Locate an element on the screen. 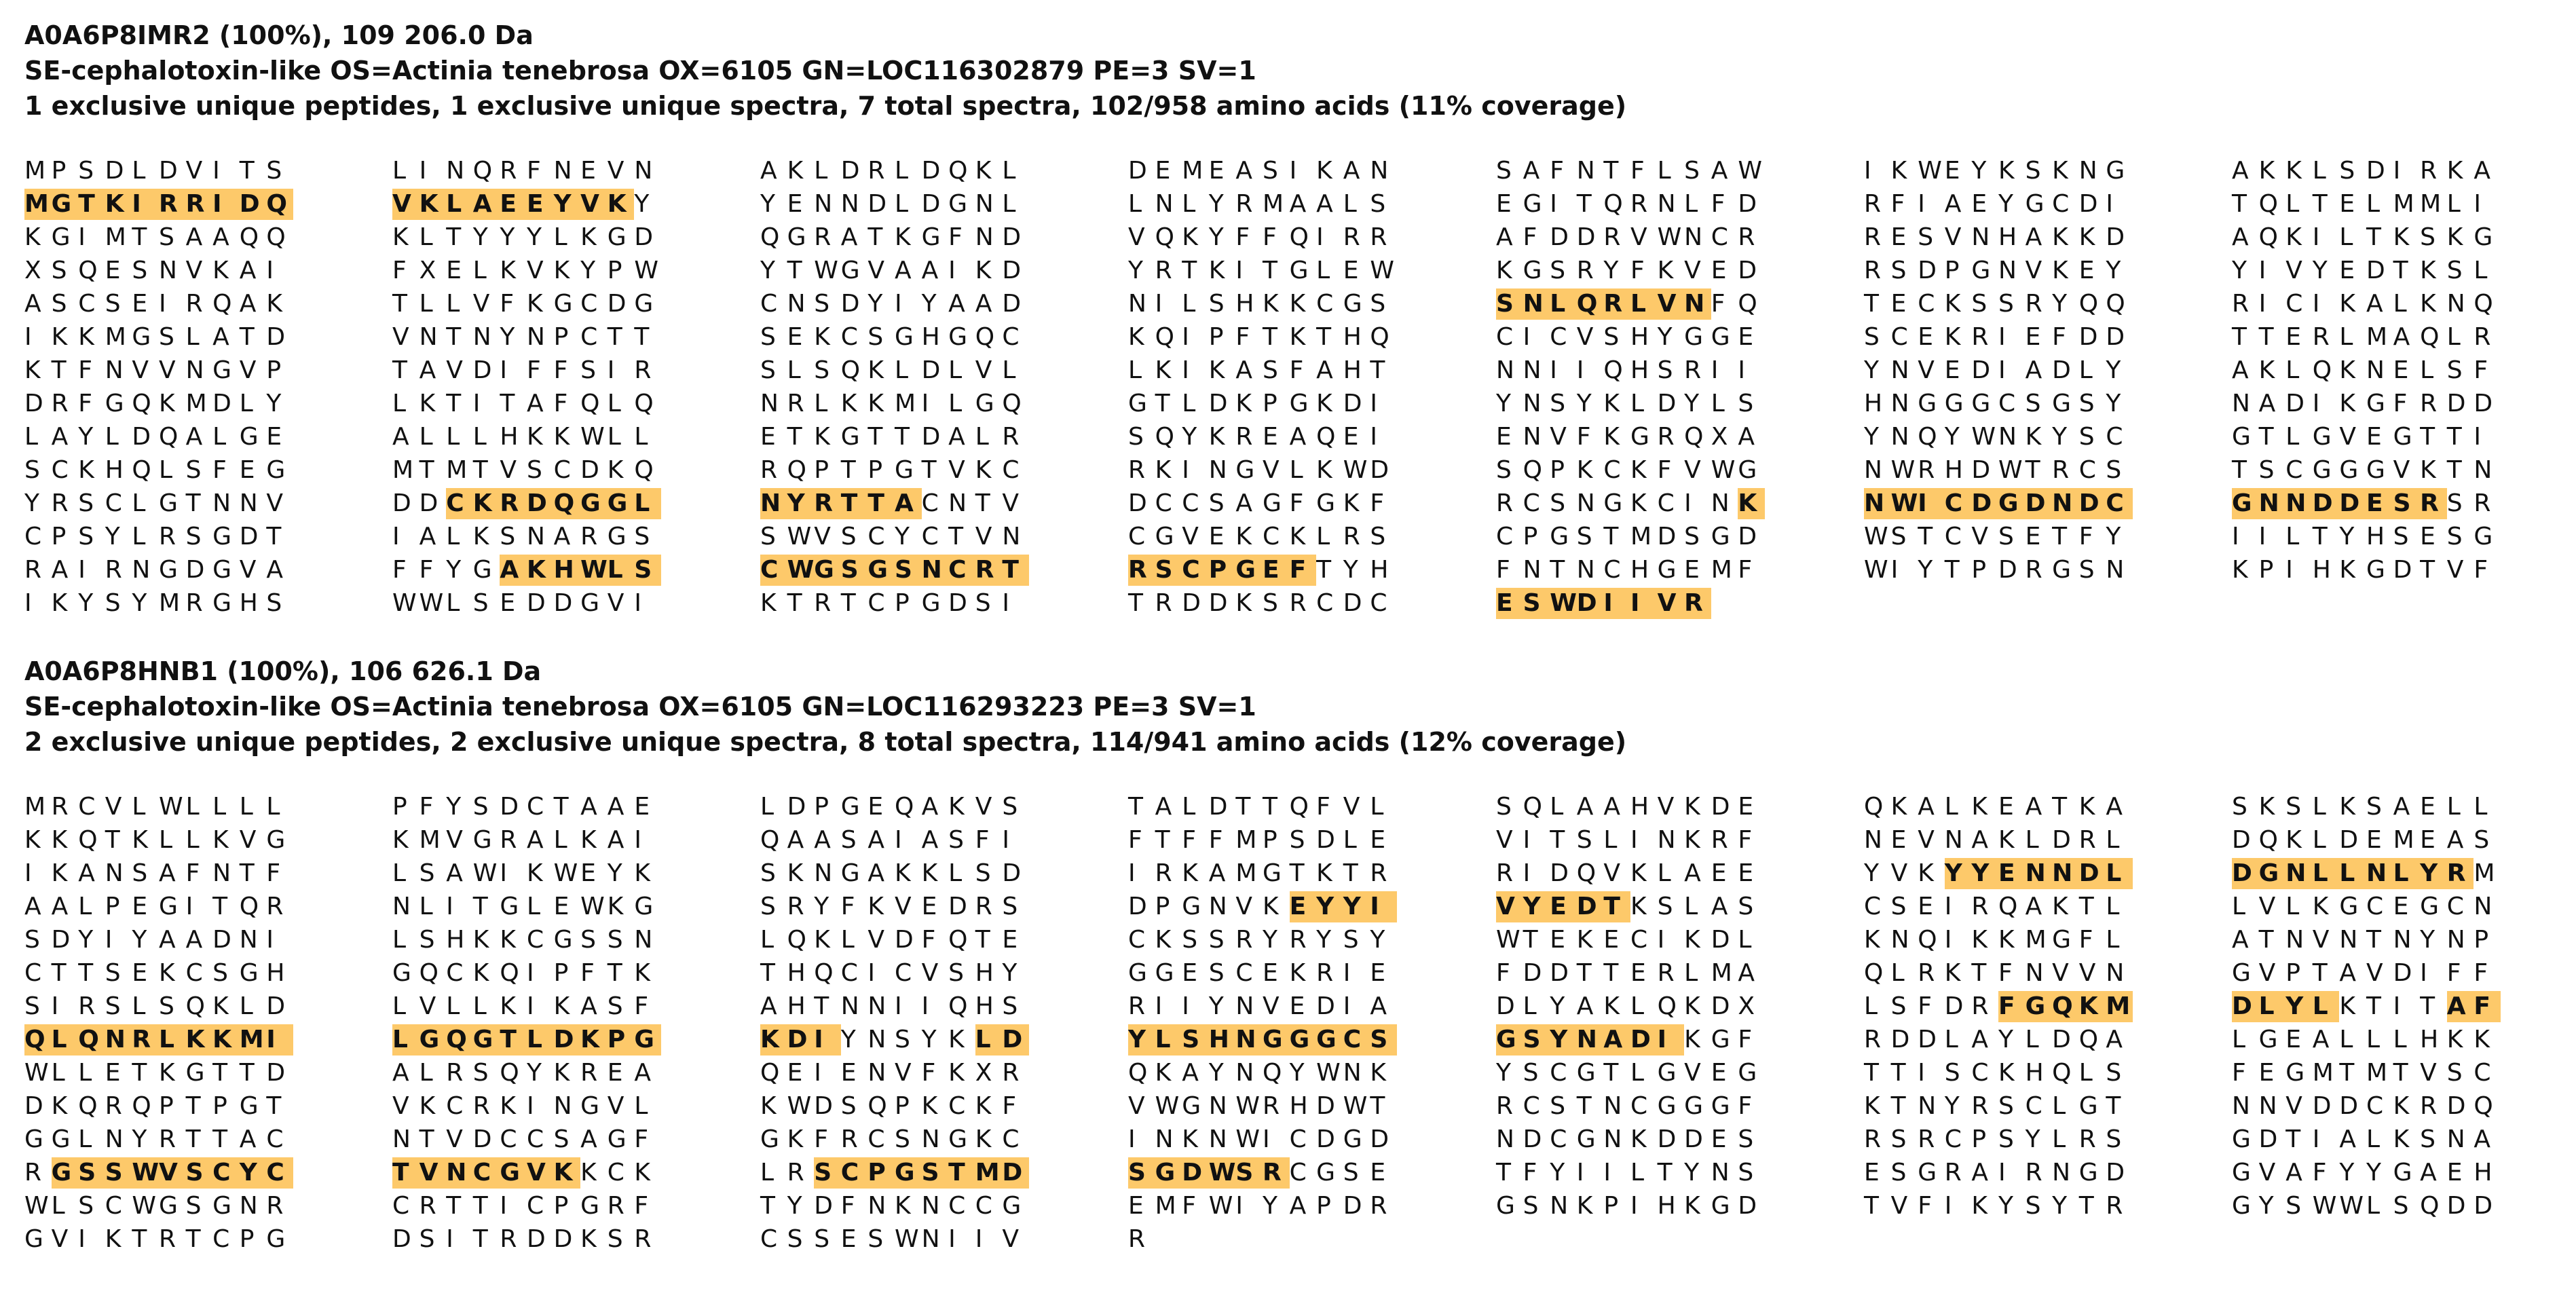 This screenshot has height=1289, width=2576. covered-residue: Y is located at coordinates (1142, 1040).